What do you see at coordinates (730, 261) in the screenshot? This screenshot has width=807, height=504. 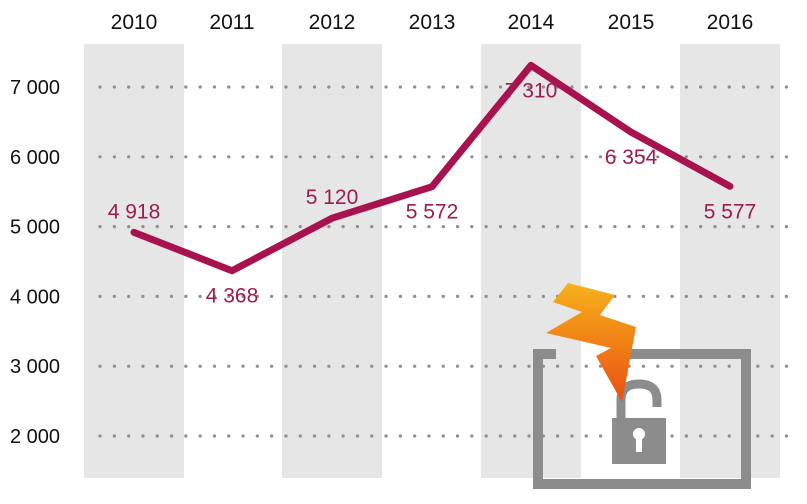 I see `column-band-2016` at bounding box center [730, 261].